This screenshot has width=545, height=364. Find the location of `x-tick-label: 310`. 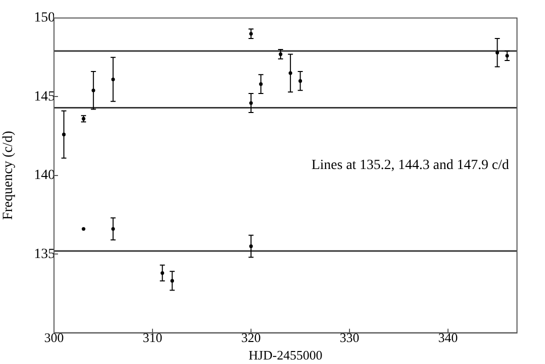

x-tick-label: 310 is located at coordinates (152, 338).